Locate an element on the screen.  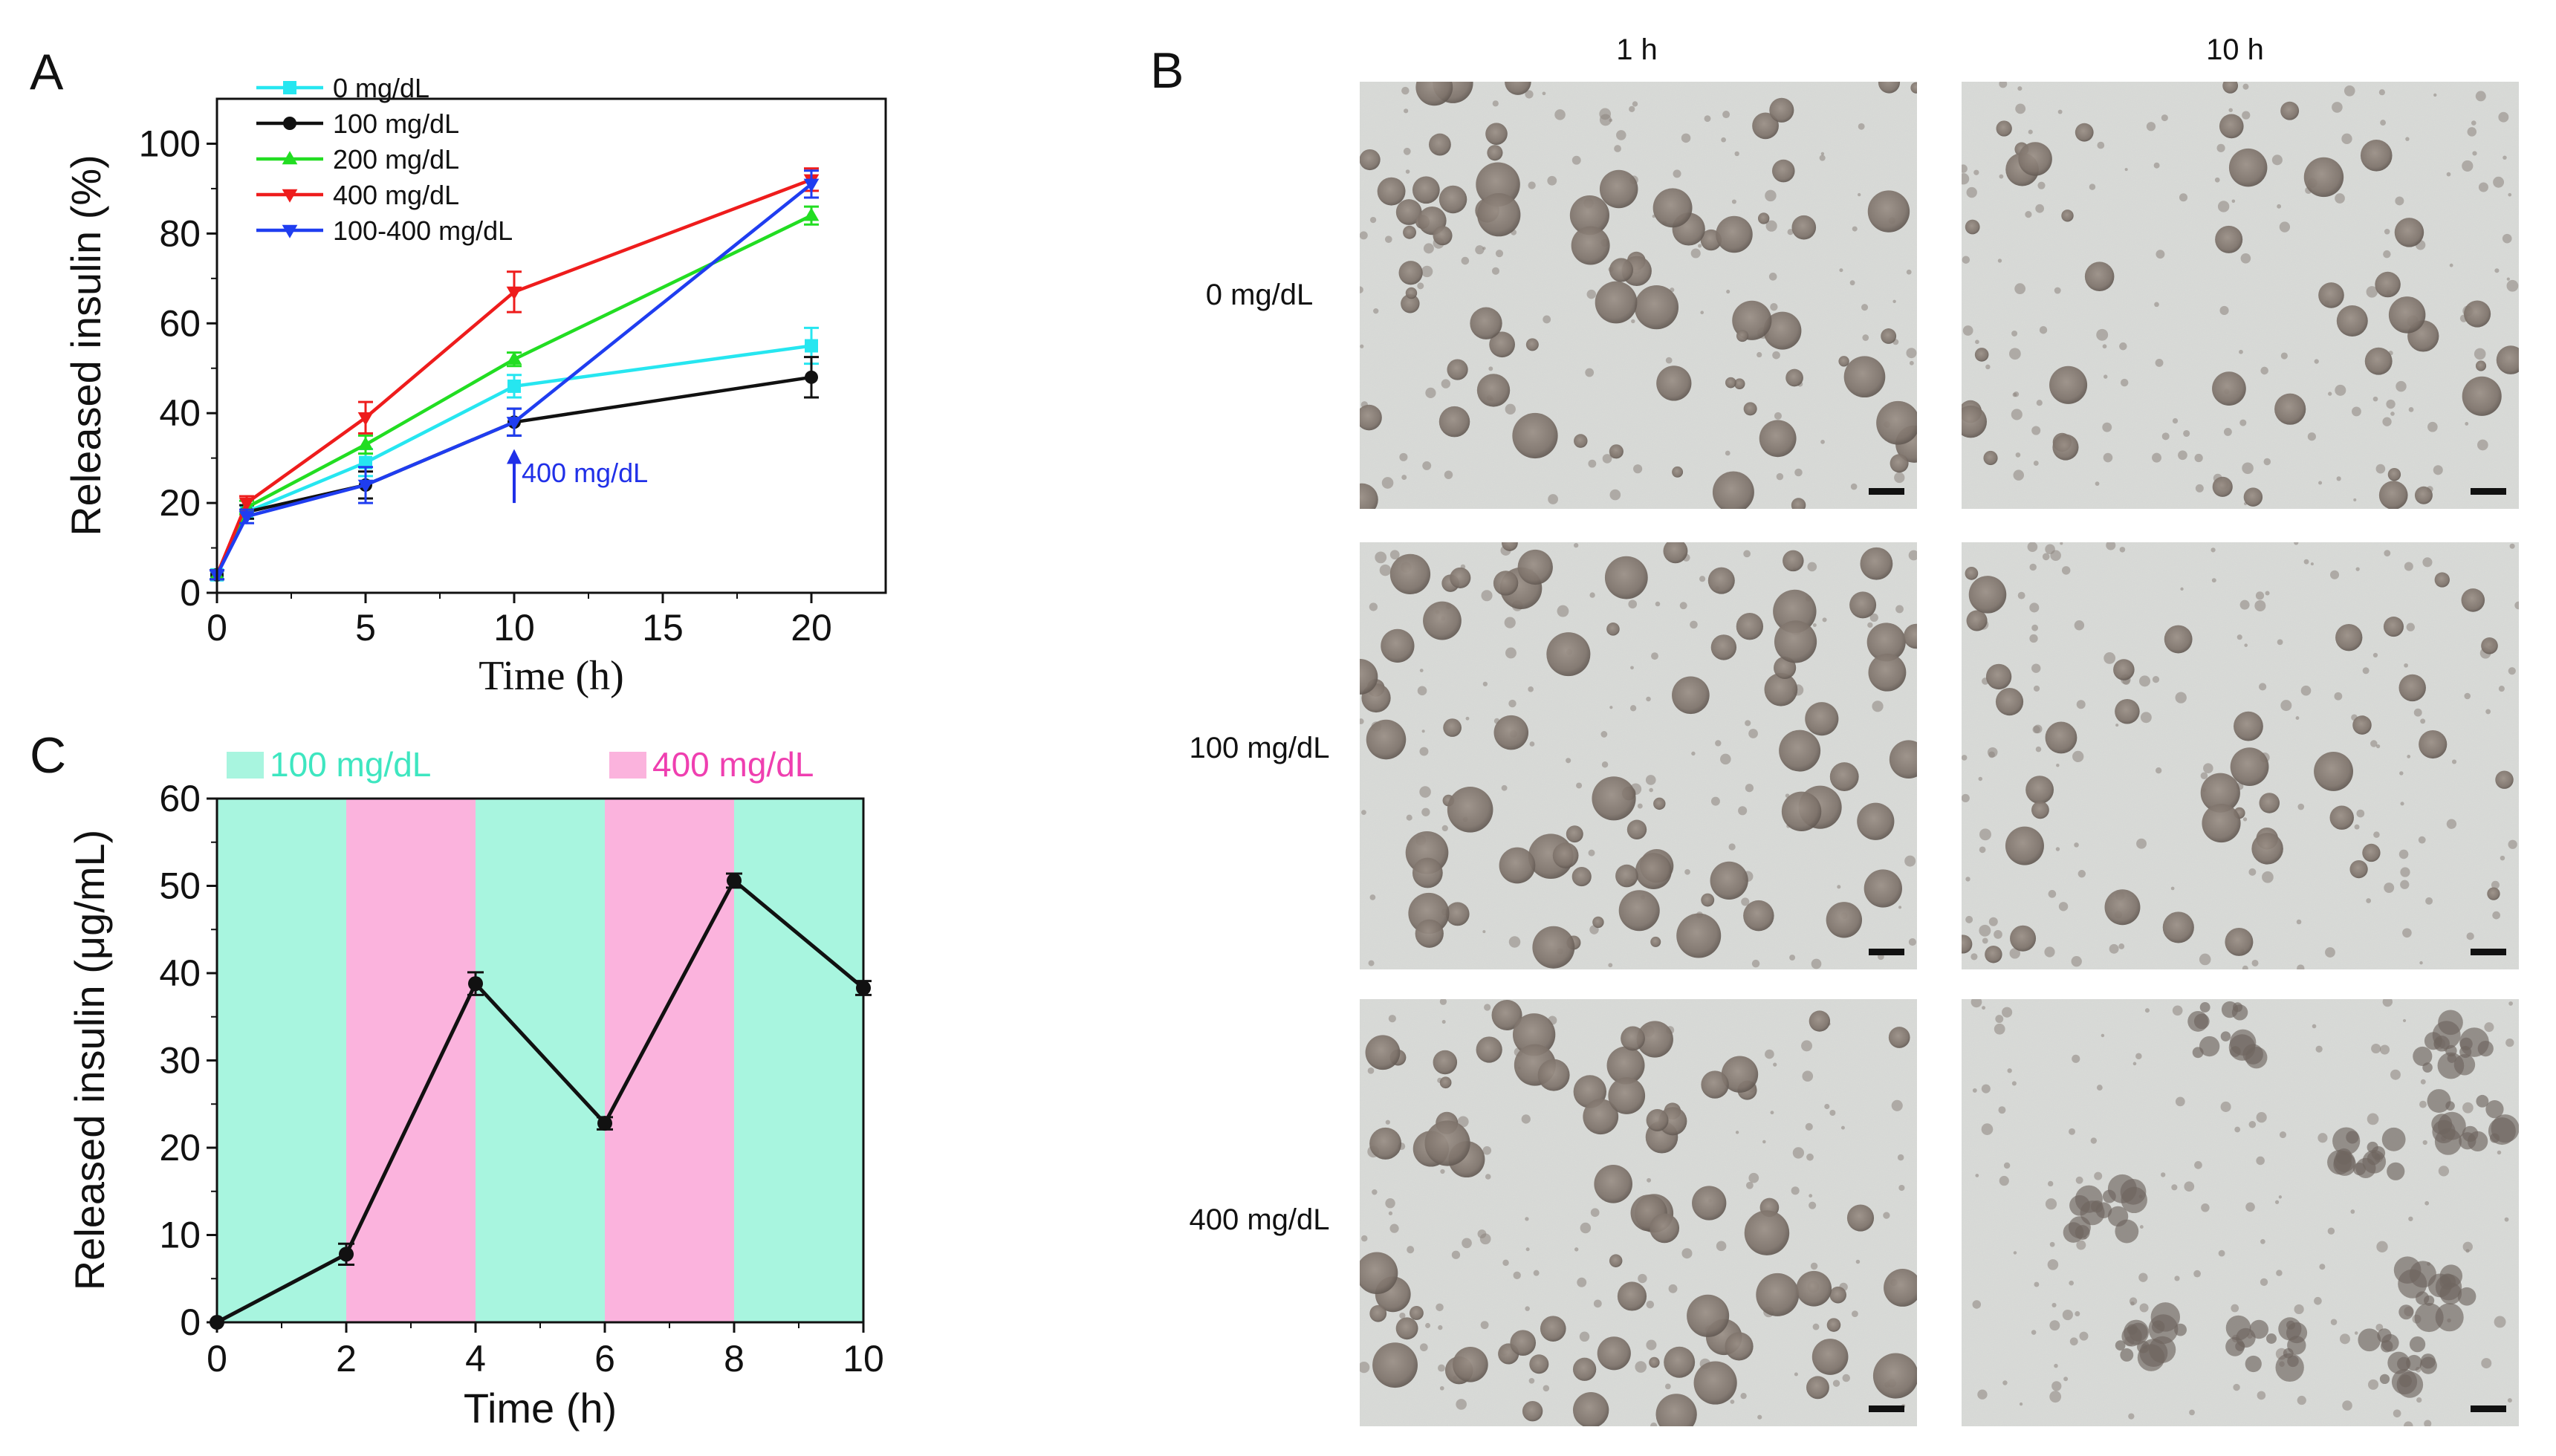
chart-a-frame is located at coordinates (551, 345).